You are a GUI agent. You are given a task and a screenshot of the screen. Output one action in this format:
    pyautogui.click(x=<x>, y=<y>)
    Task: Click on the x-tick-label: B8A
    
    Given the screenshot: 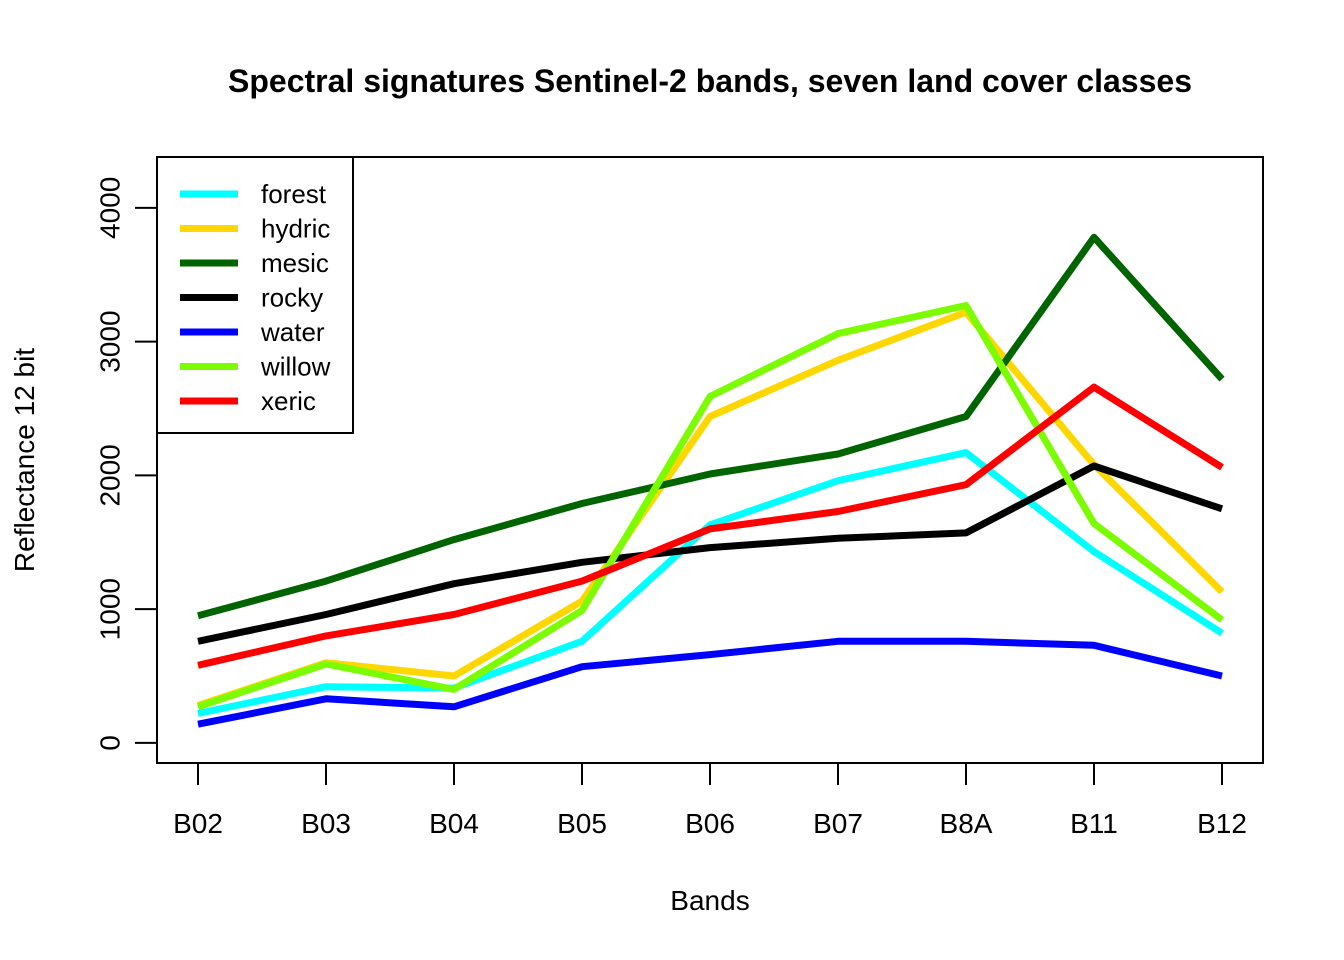 What is the action you would take?
    pyautogui.click(x=966, y=823)
    